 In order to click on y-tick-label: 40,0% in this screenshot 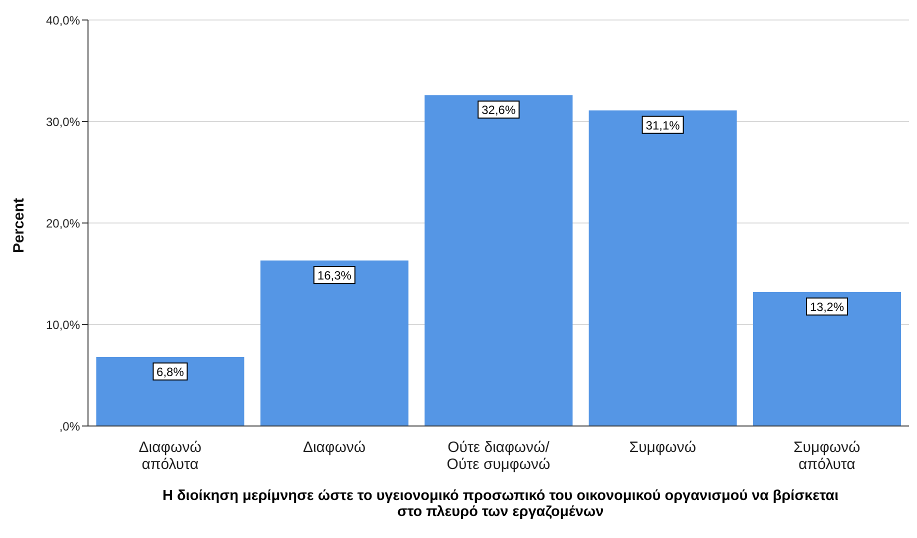, I will do `click(63, 20)`.